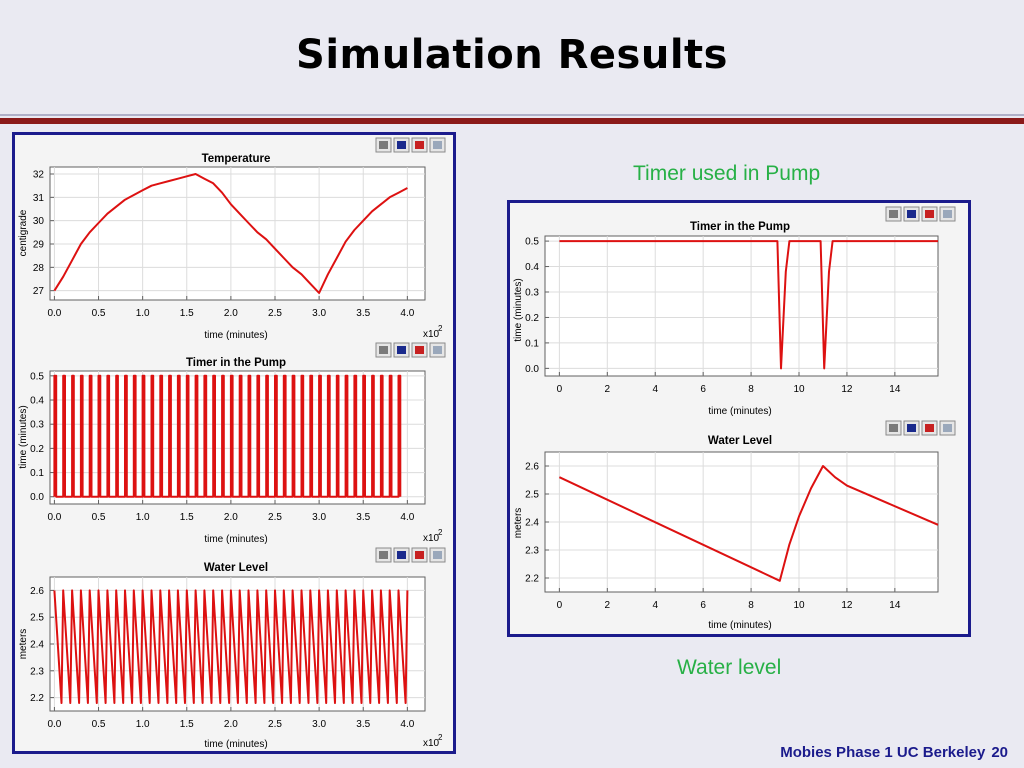  Describe the element at coordinates (532, 267) in the screenshot. I see `y-tick-label: 0.4` at that location.